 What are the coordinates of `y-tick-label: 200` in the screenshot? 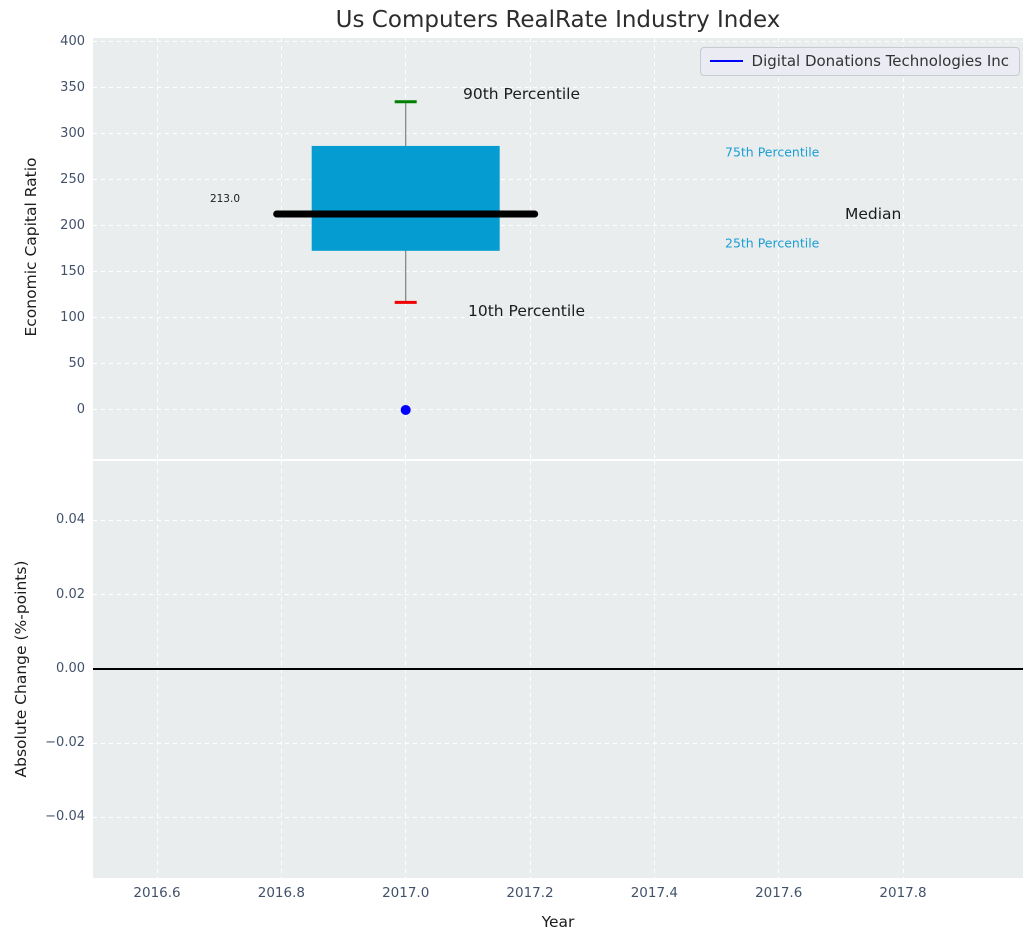 It's located at (72, 225).